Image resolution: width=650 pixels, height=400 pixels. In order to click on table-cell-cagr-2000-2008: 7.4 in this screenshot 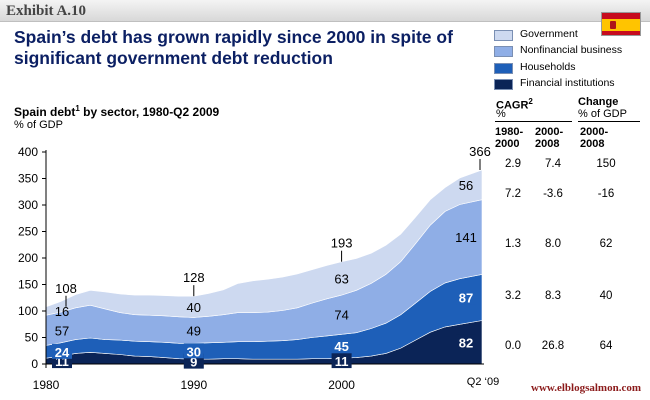, I will do `click(553, 164)`.